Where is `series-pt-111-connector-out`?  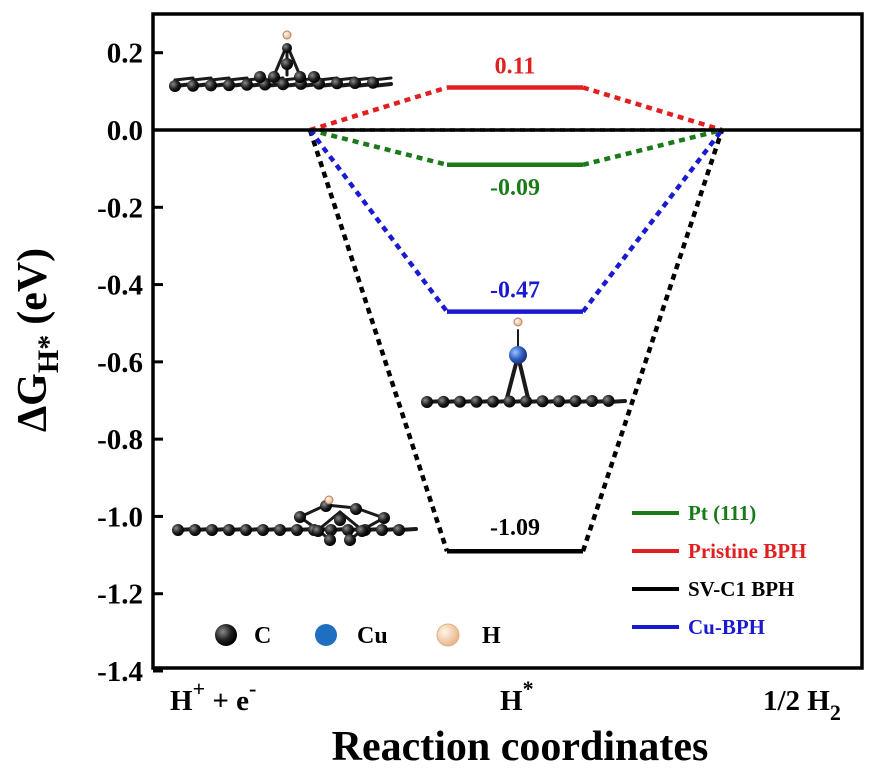
series-pt-111-connector-out is located at coordinates (652, 147).